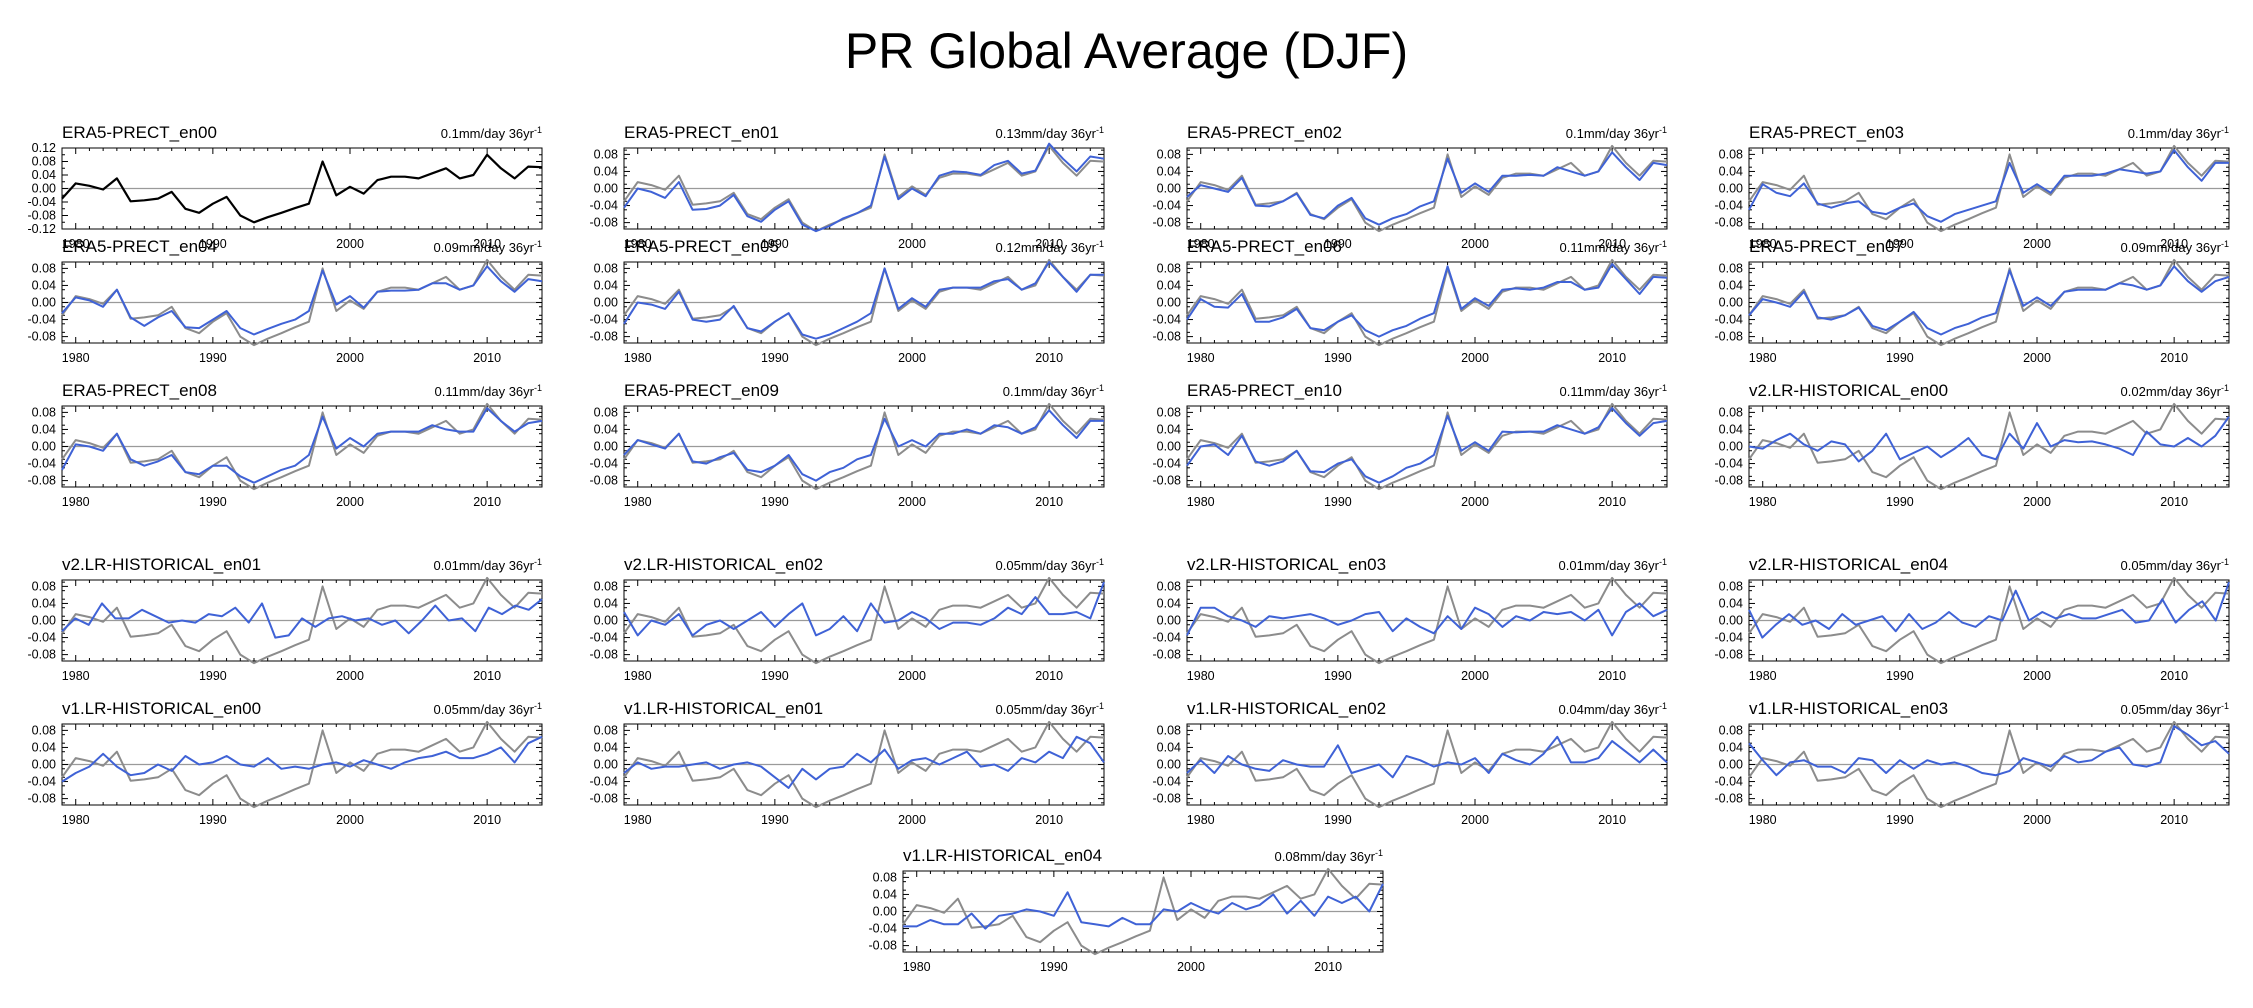 This screenshot has width=2253, height=1008. I want to click on panel-trend: 0.02mm/day 36yr-1, so click(2175, 391).